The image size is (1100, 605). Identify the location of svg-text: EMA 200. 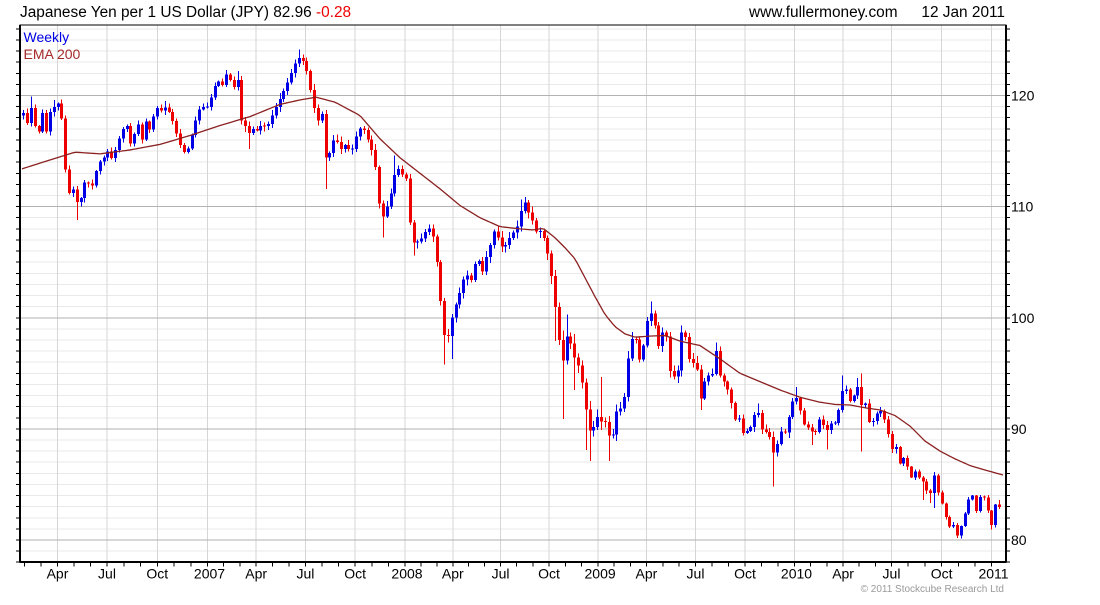
(52, 54).